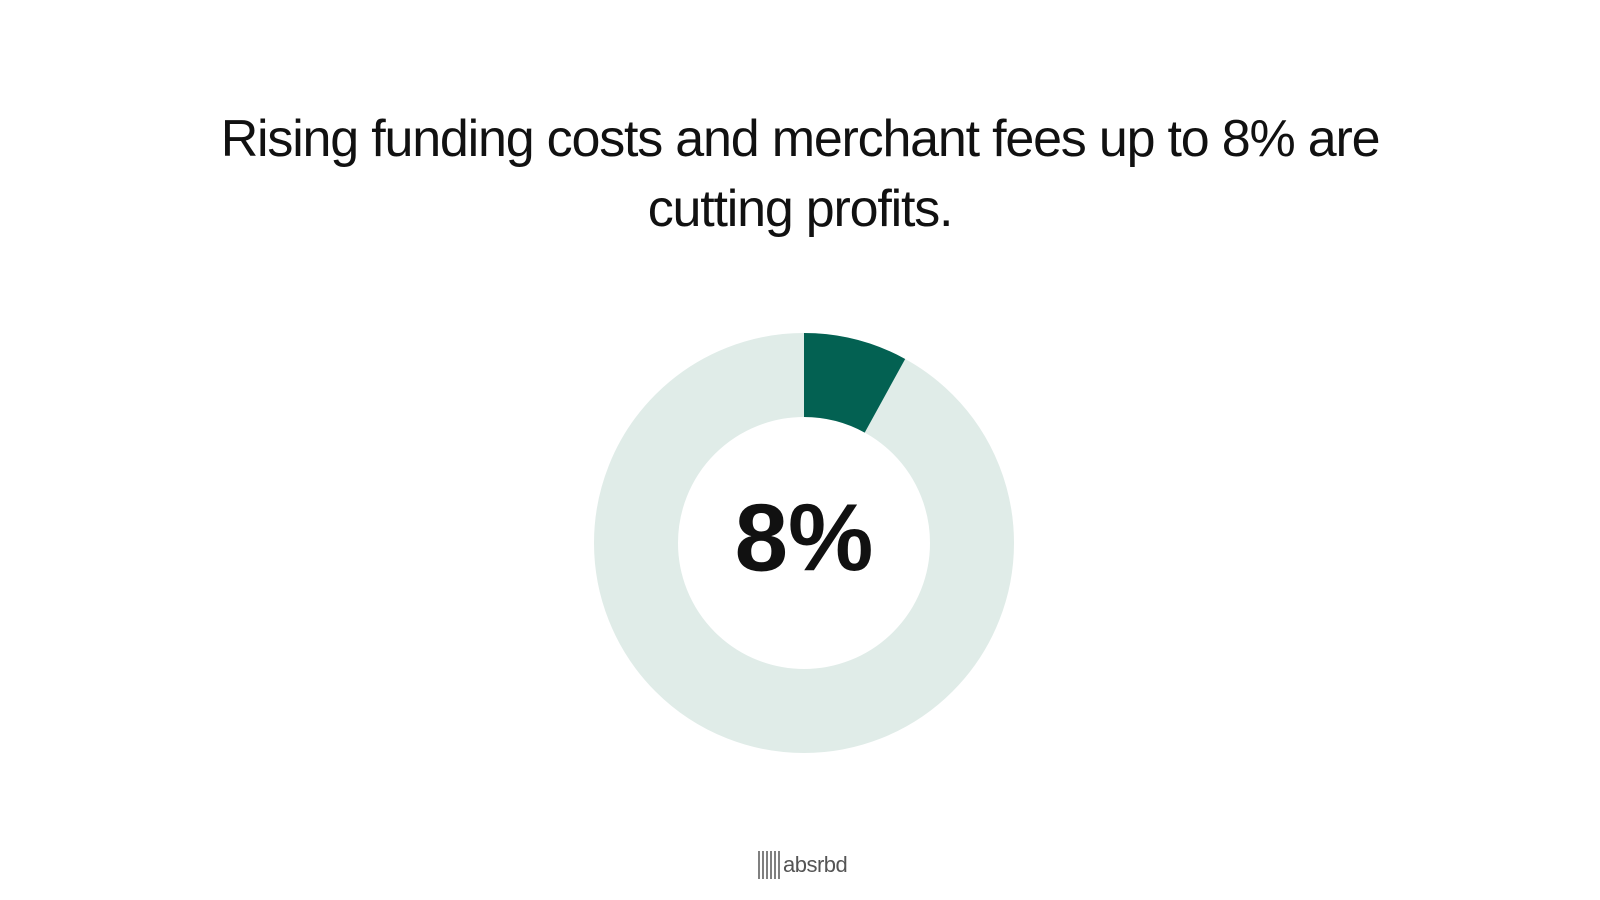 Image resolution: width=1600 pixels, height=900 pixels. Describe the element at coordinates (855, 383) in the screenshot. I see `donut-segment` at that location.